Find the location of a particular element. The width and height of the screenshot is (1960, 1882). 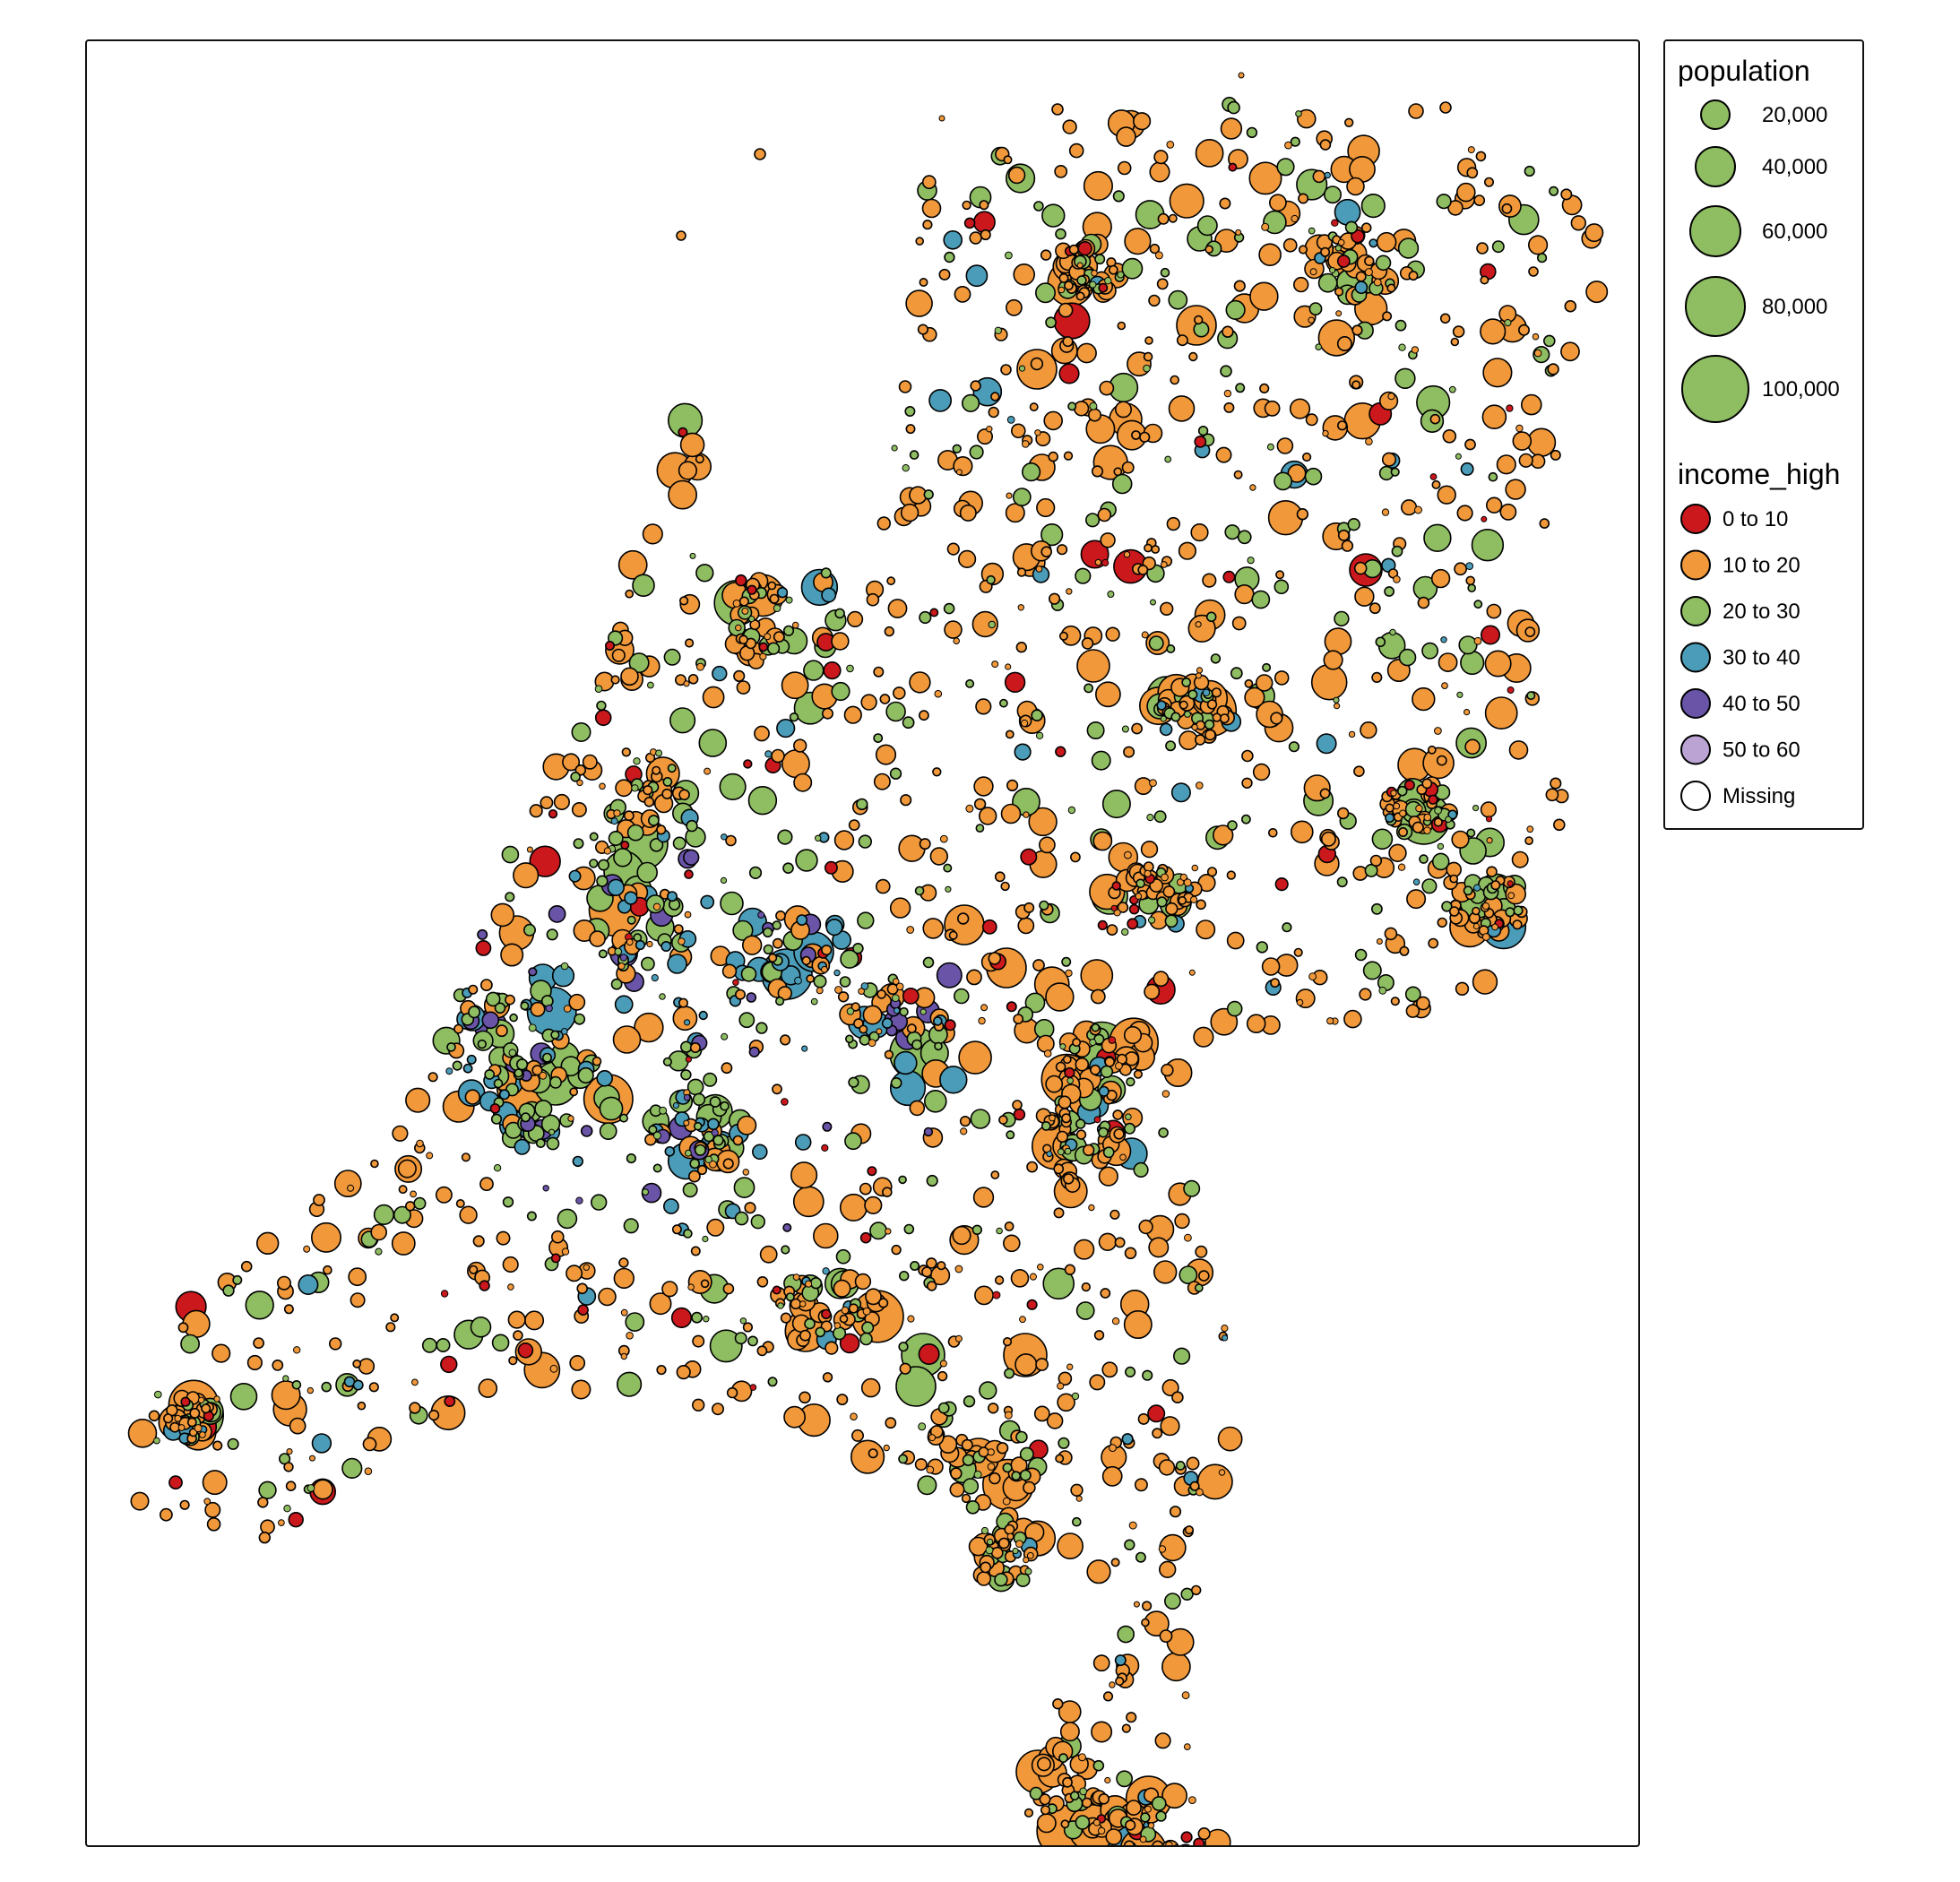

legend-size-label: 40,000 is located at coordinates (1794, 167).